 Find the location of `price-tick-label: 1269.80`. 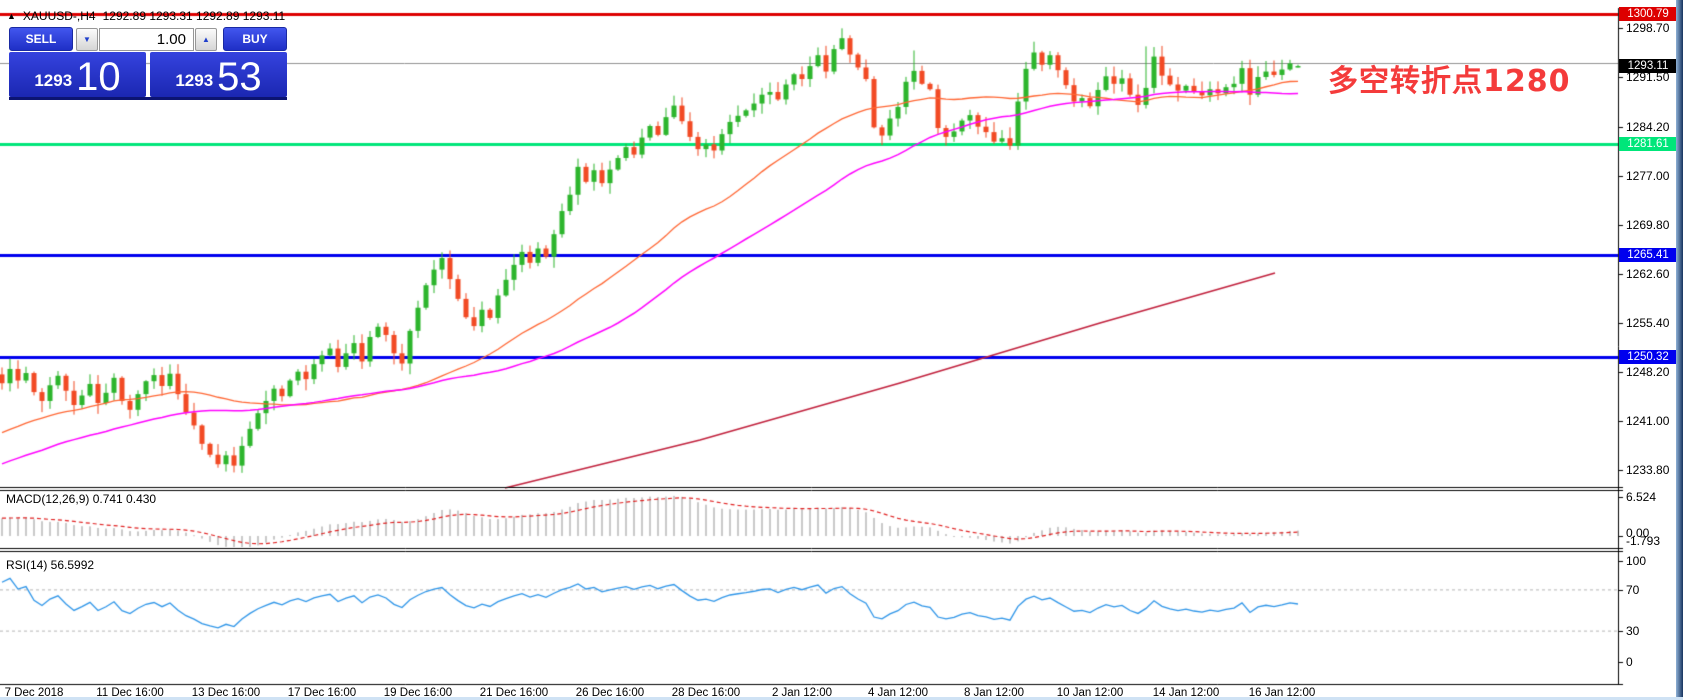

price-tick-label: 1269.80 is located at coordinates (1648, 224).